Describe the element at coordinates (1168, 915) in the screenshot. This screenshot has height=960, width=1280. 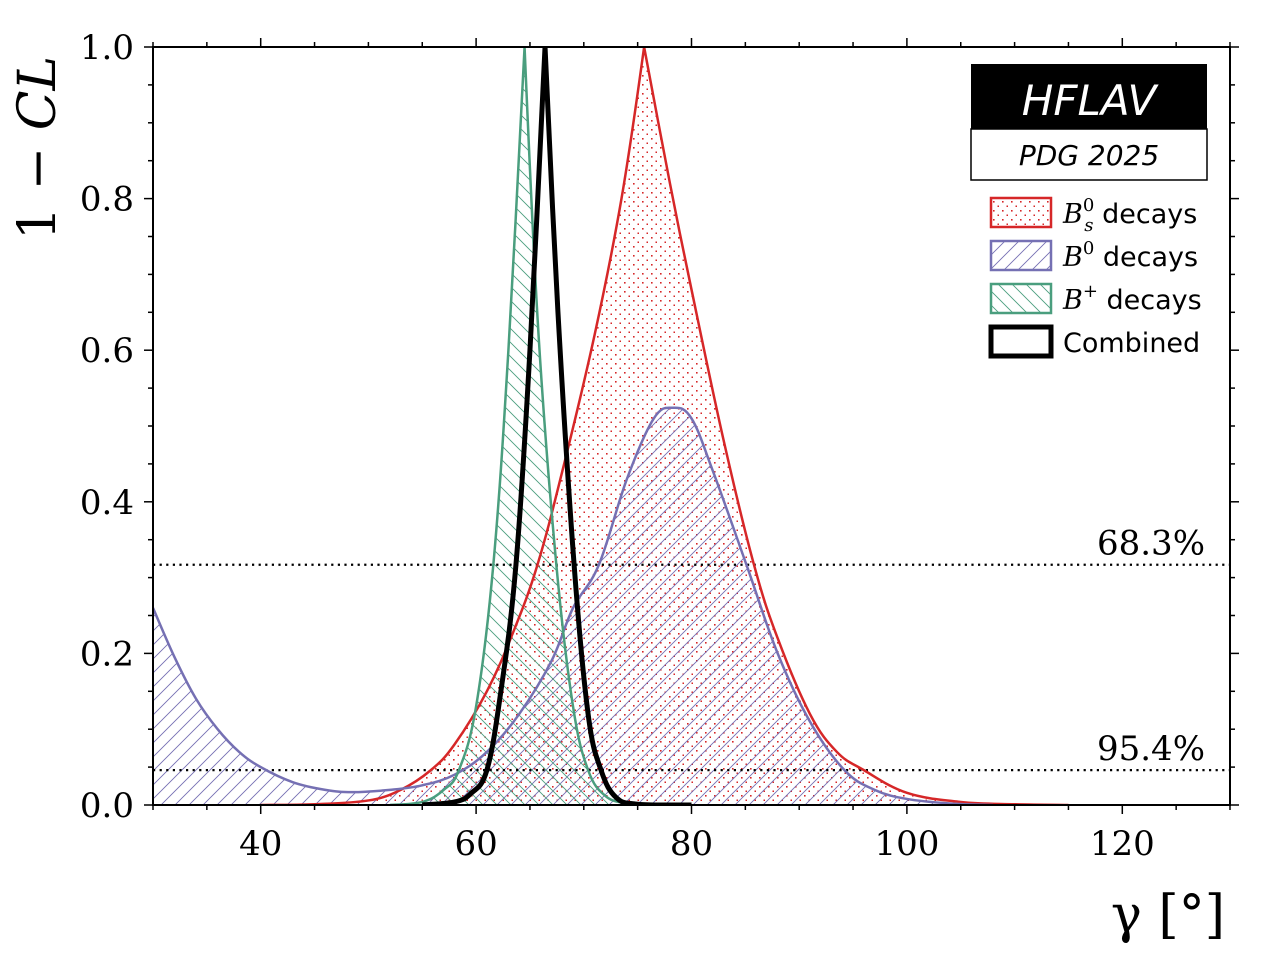
I see `x-axis-label: γ [°]` at that location.